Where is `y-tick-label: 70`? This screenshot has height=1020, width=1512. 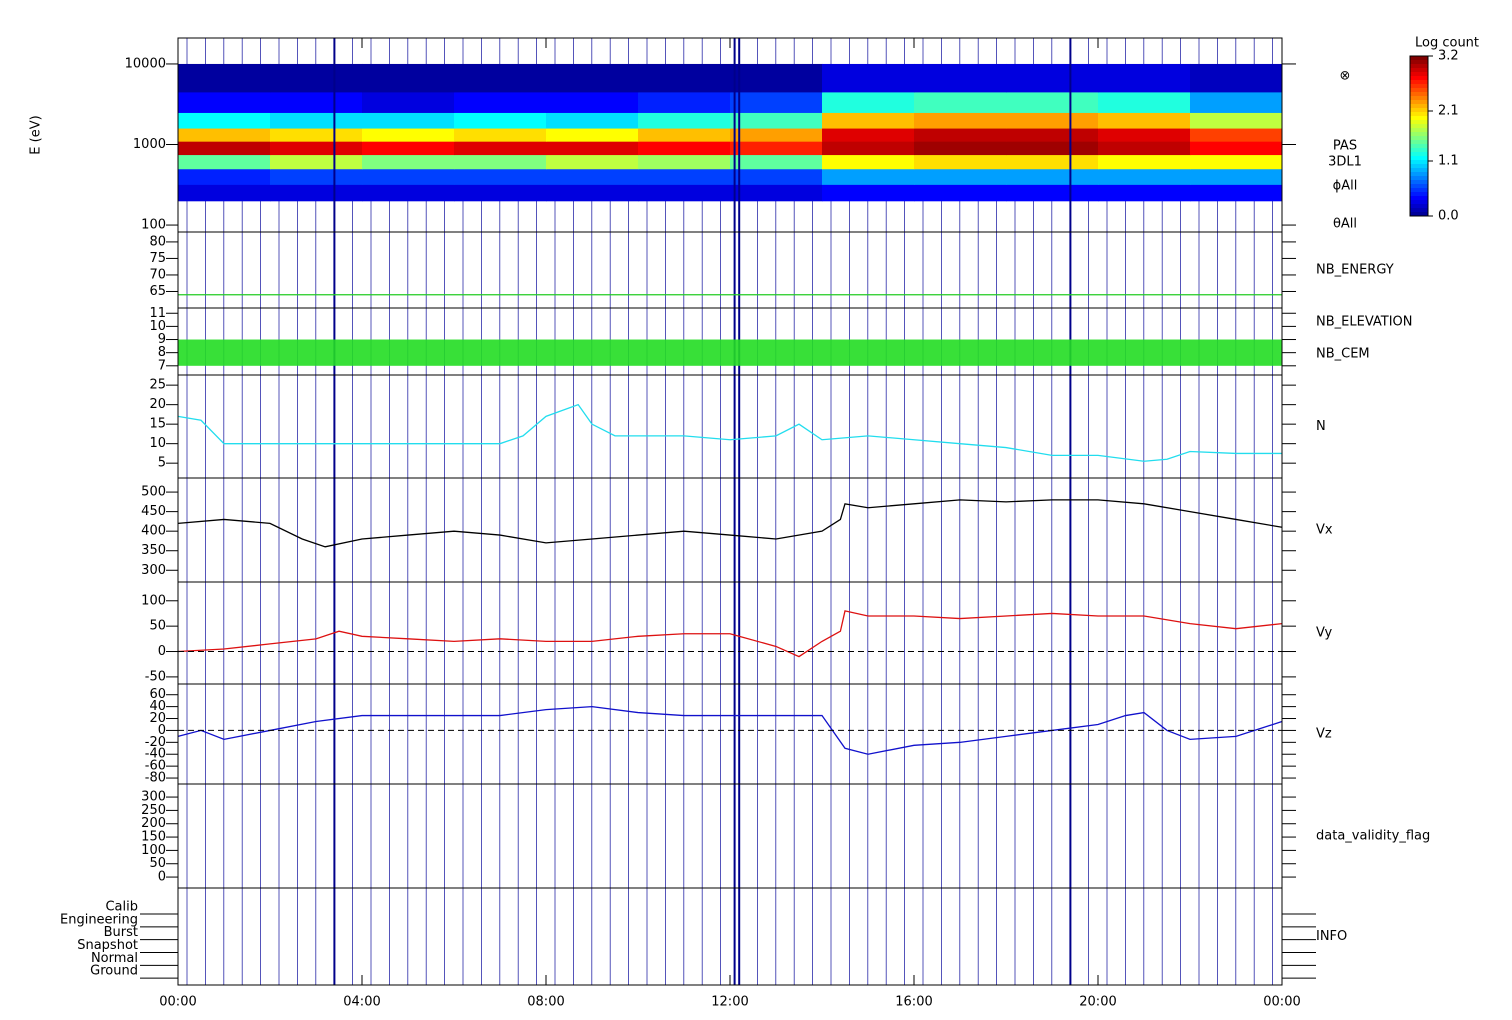 y-tick-label: 70 is located at coordinates (157, 274).